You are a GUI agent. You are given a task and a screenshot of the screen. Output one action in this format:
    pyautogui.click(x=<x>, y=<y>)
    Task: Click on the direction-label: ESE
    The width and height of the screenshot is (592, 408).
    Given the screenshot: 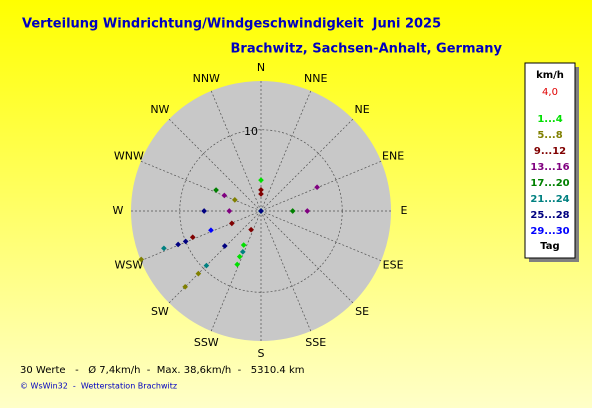 What is the action you would take?
    pyautogui.click(x=393, y=265)
    